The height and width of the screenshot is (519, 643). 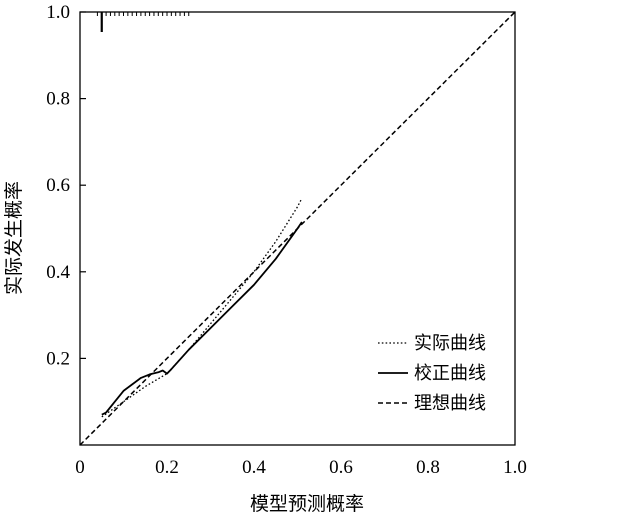 I want to click on series-line-dotted, so click(x=202, y=307).